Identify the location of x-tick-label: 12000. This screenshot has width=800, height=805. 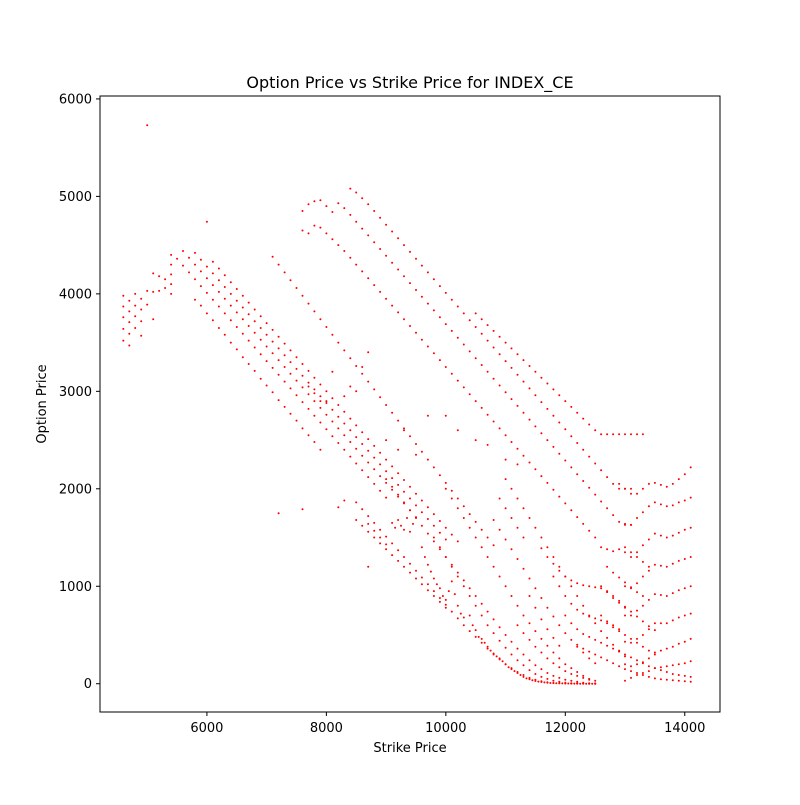
(565, 728).